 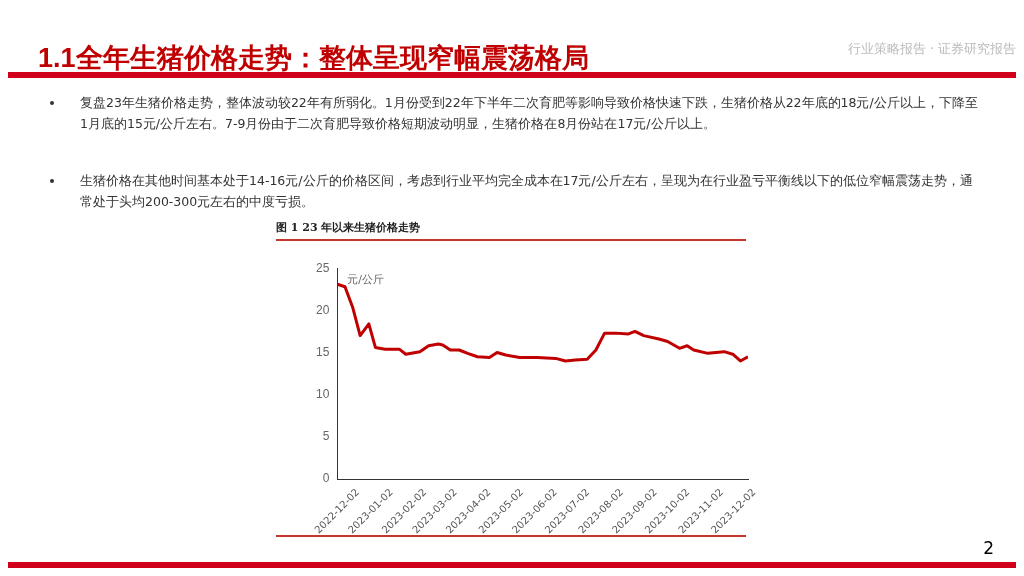 What do you see at coordinates (988, 548) in the screenshot?
I see `text: 2` at bounding box center [988, 548].